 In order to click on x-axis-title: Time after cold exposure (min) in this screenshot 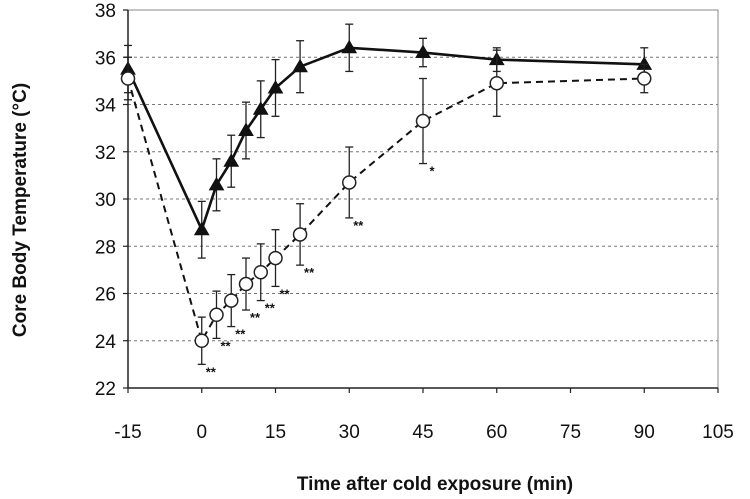, I will do `click(435, 484)`.